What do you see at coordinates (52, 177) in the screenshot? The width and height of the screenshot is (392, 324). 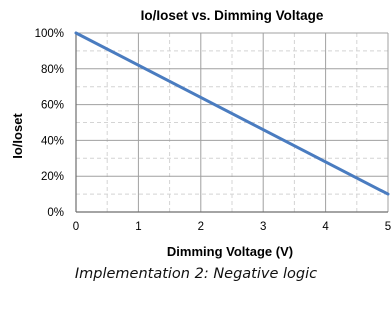 I see `y-tick-label: 20%` at bounding box center [52, 177].